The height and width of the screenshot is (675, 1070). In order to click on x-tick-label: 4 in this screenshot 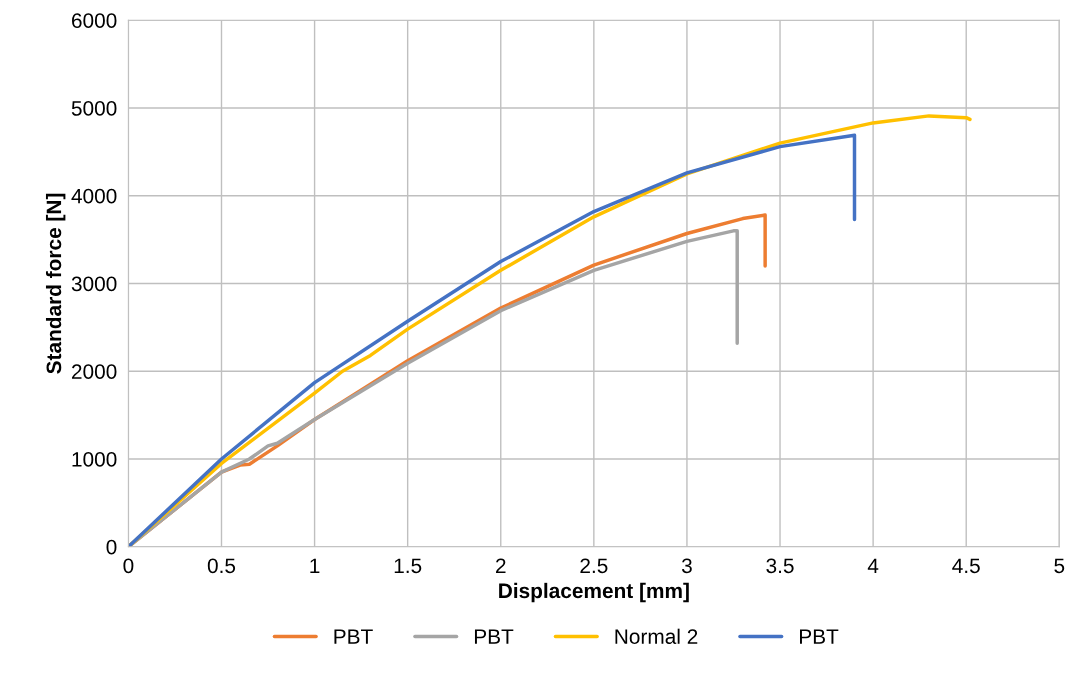, I will do `click(873, 565)`.